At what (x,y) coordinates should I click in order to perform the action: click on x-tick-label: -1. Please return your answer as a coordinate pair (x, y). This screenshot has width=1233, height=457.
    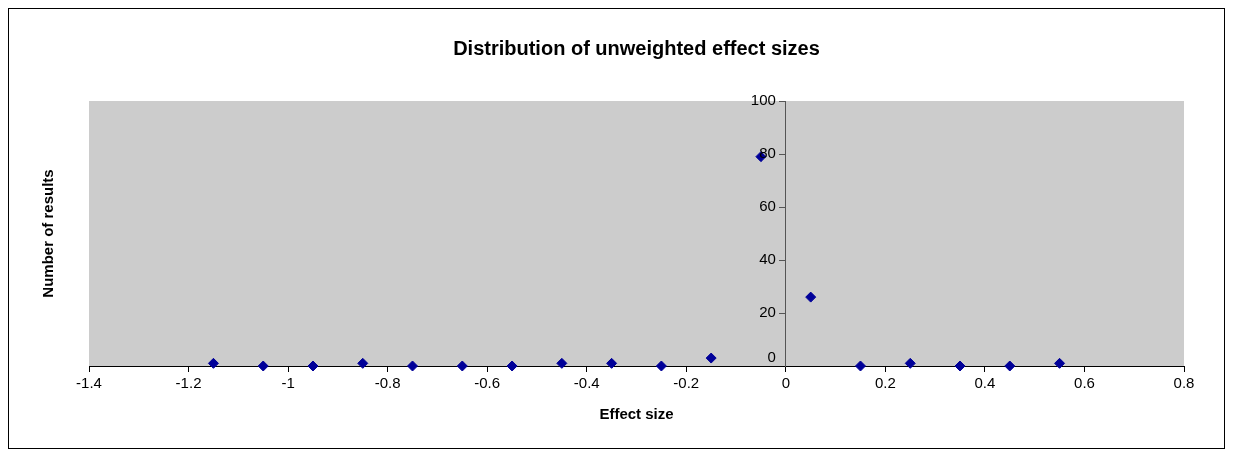
    Looking at the image, I should click on (288, 383).